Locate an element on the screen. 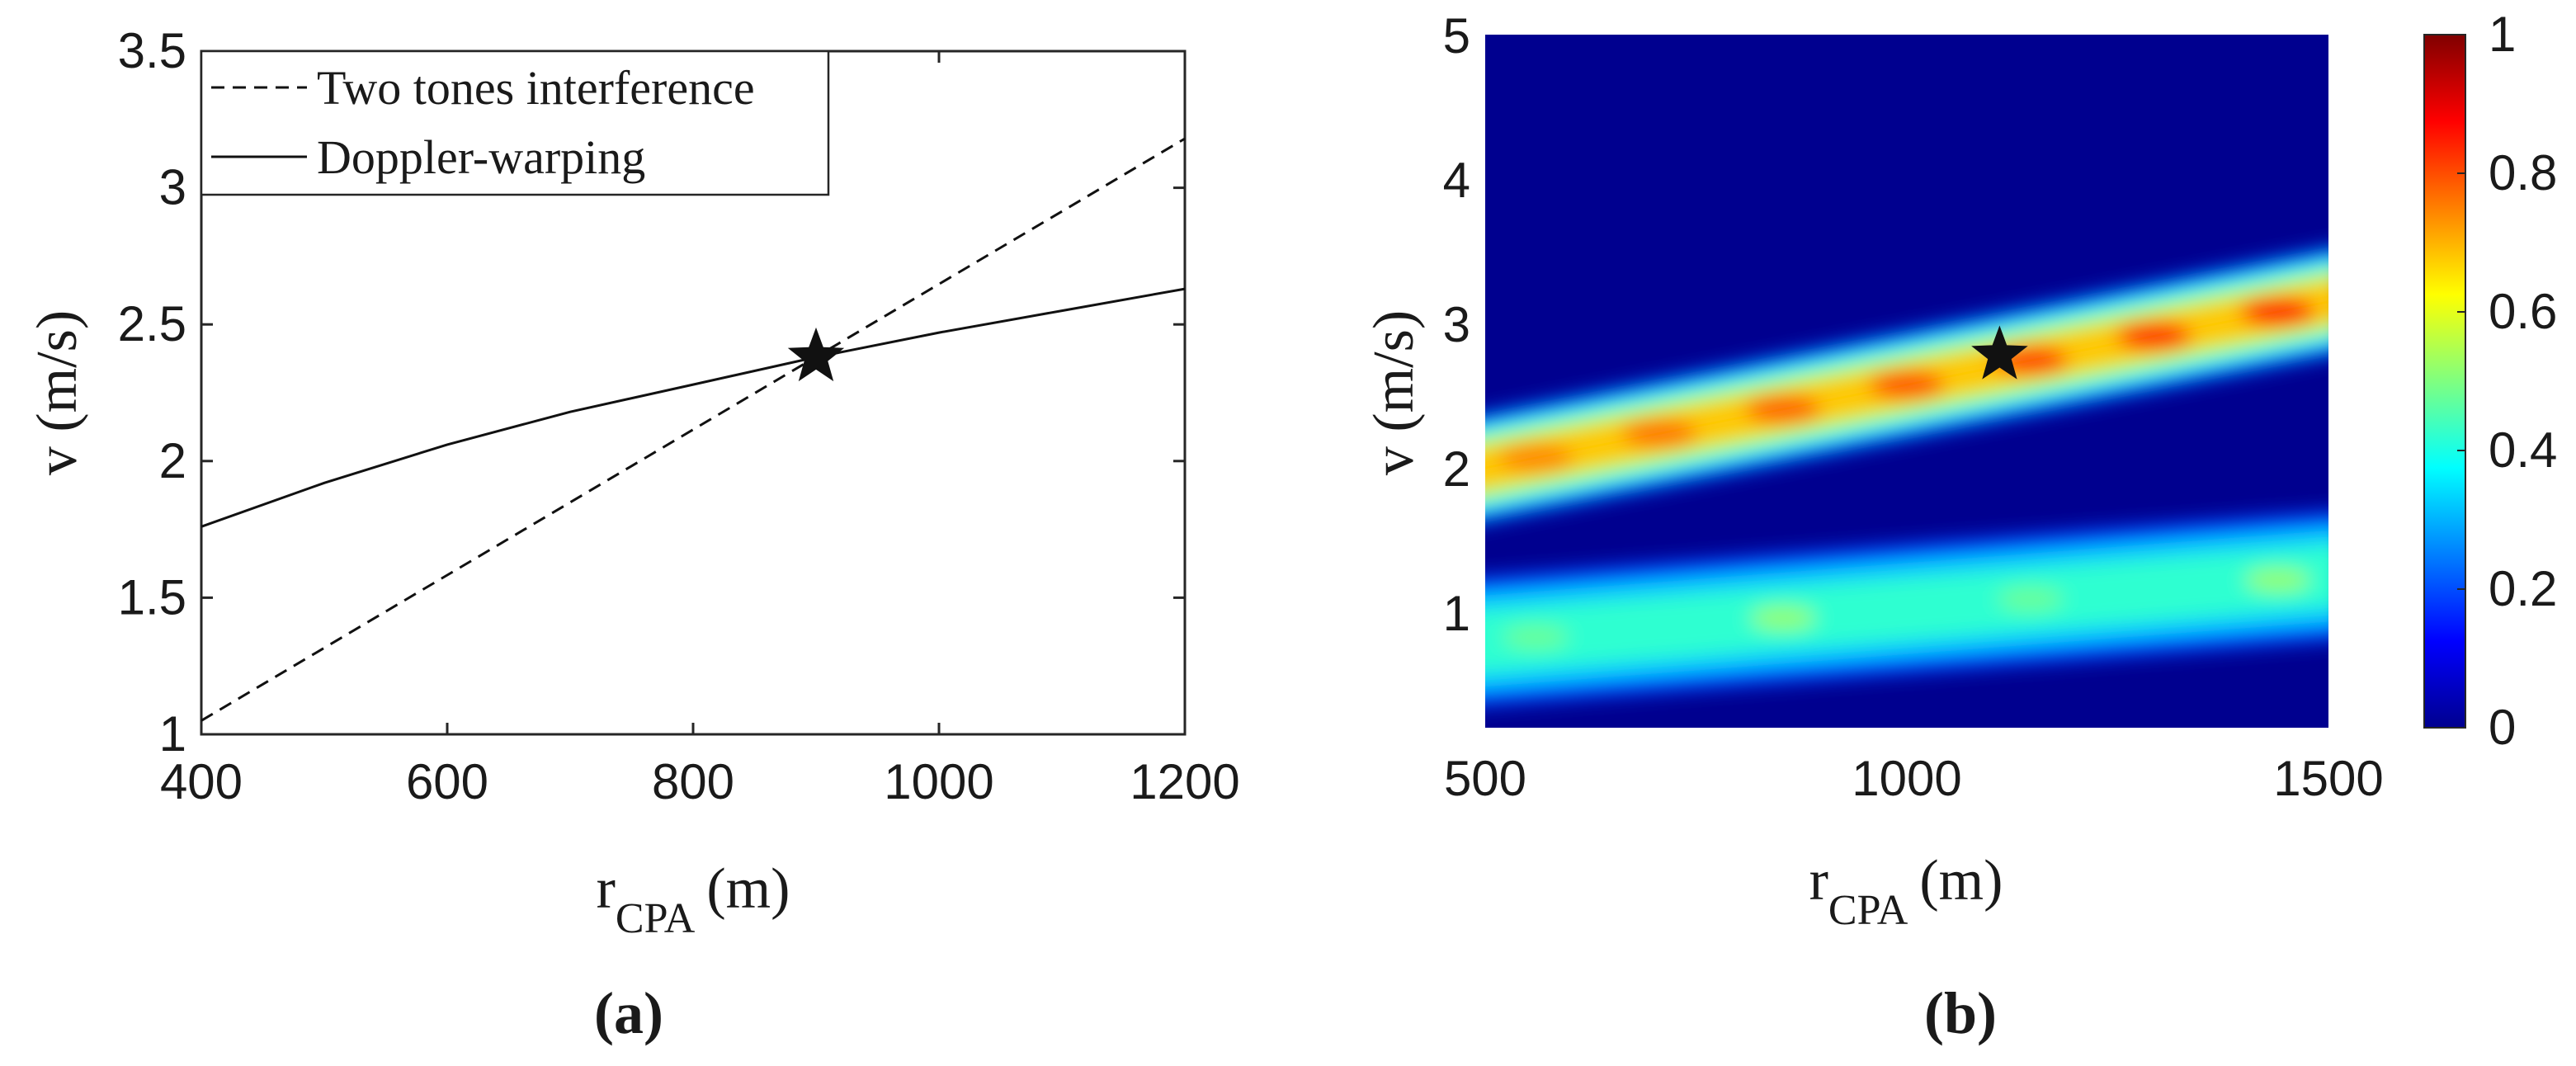 This screenshot has width=2576, height=1066. panel-b-x-ticks: 500 1000 1500 is located at coordinates (1914, 778).